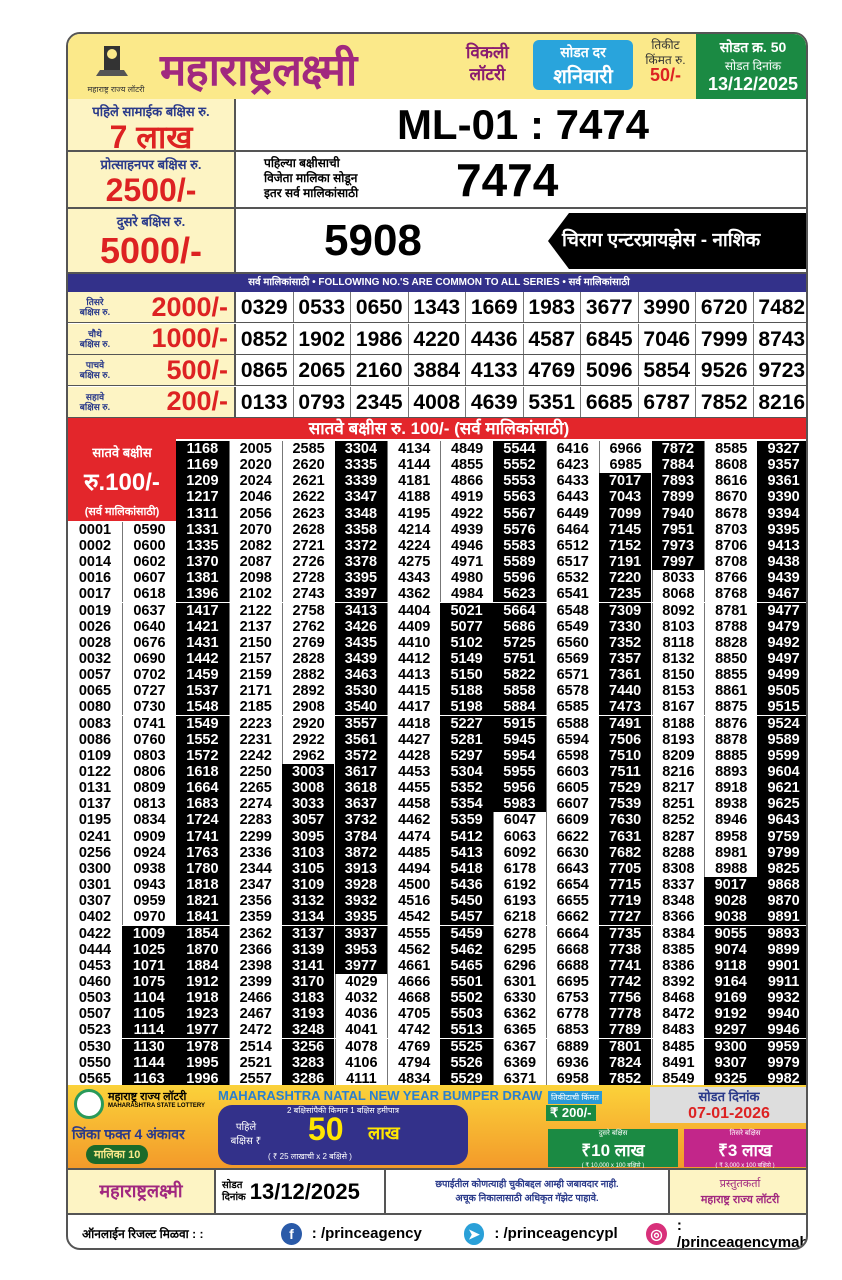 The width and height of the screenshot is (842, 1280). What do you see at coordinates (625, 772) in the screenshot?
I see `seventh-prize-number: 7511` at bounding box center [625, 772].